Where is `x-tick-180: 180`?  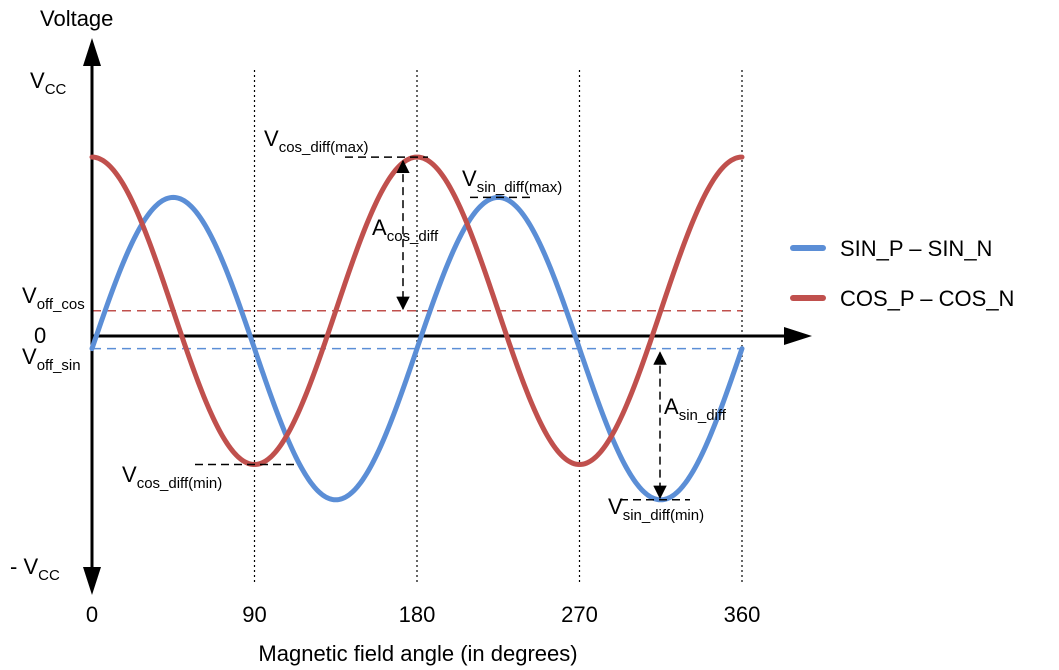 x-tick-180: 180 is located at coordinates (417, 614).